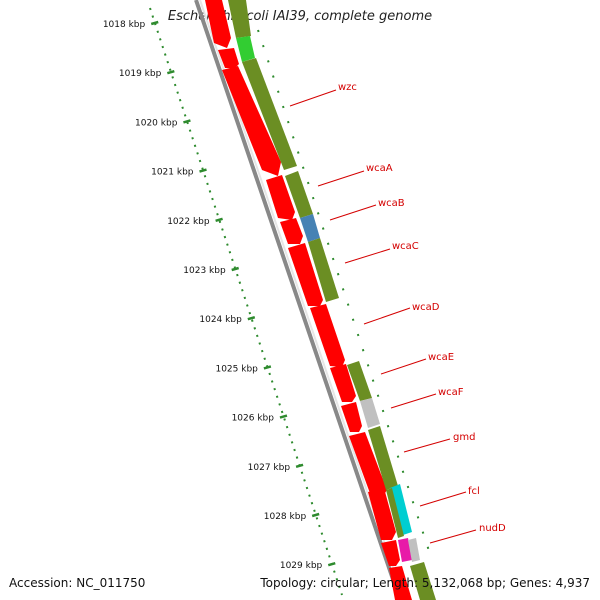 This screenshot has width=600, height=600. I want to click on band-segment-fcl, so click(401, 510).